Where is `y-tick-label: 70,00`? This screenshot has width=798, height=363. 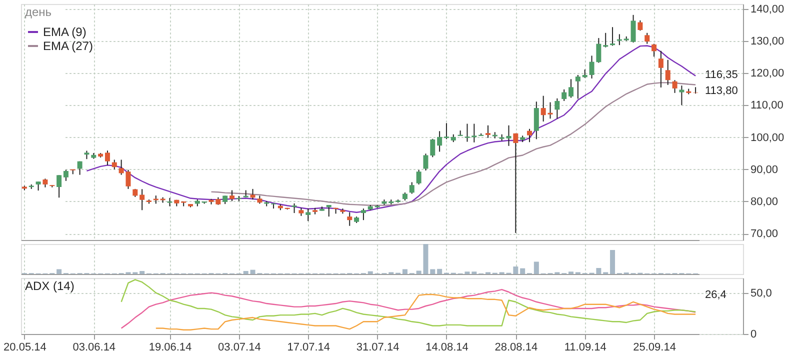
y-tick-label: 70,00 is located at coordinates (764, 234).